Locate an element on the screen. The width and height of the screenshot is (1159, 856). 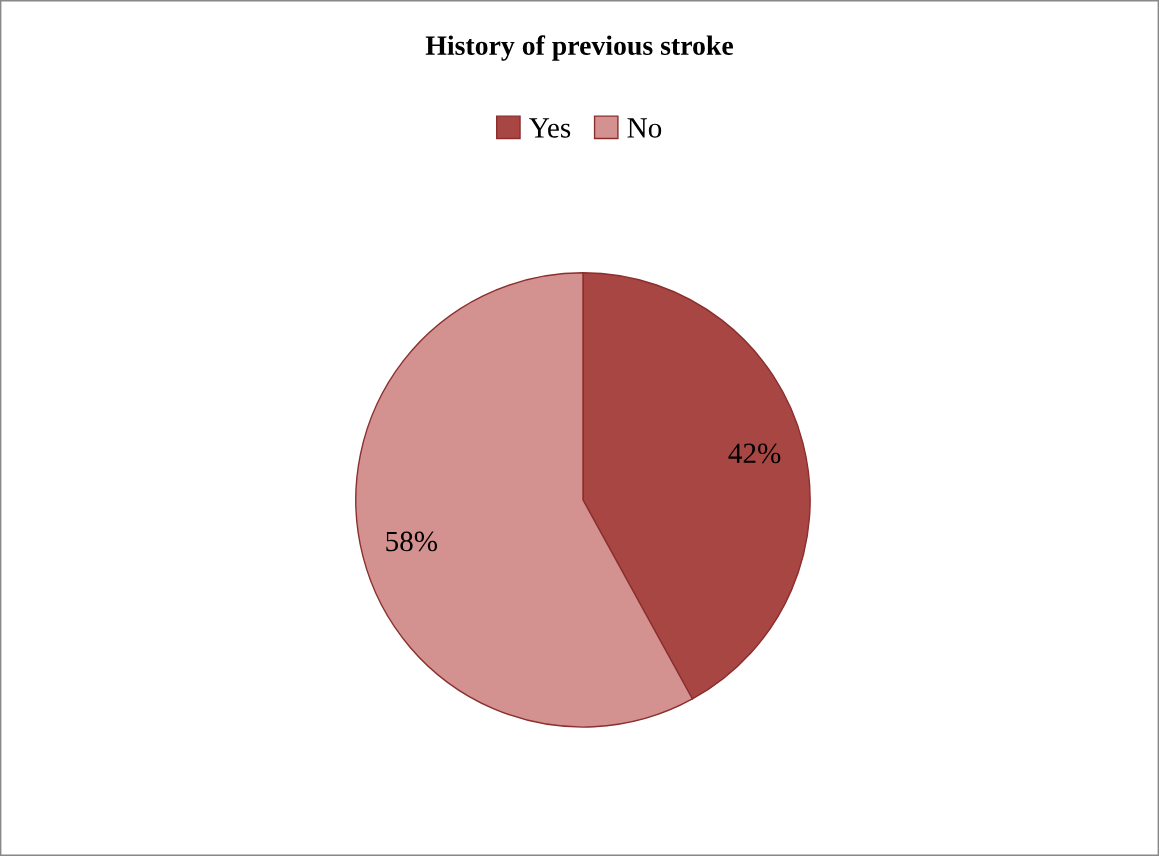
legend-label: Yes is located at coordinates (550, 128).